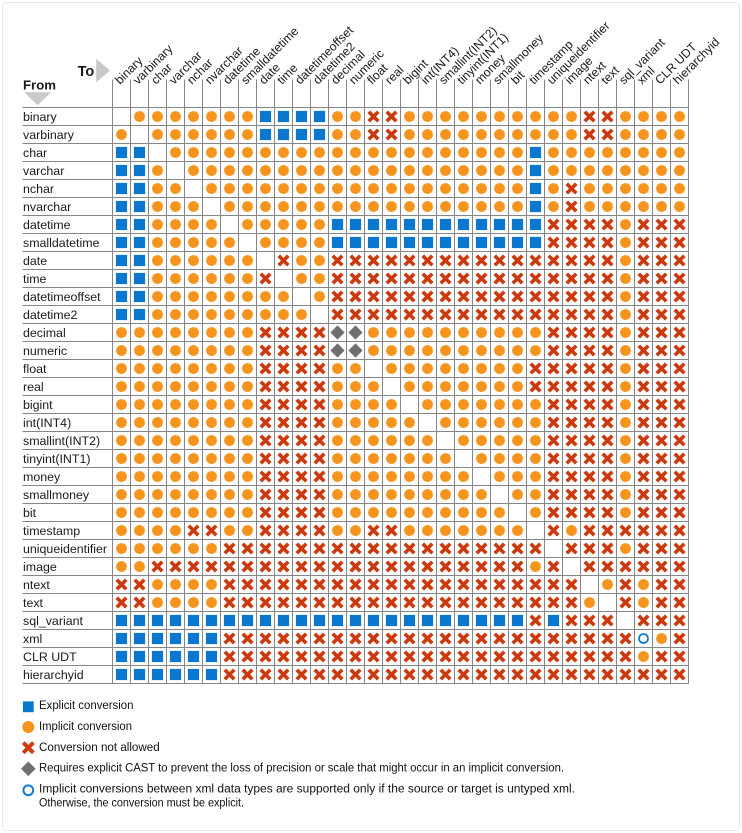 The image size is (742, 833). I want to click on svg-text: Conversion not allowed, so click(99, 747).